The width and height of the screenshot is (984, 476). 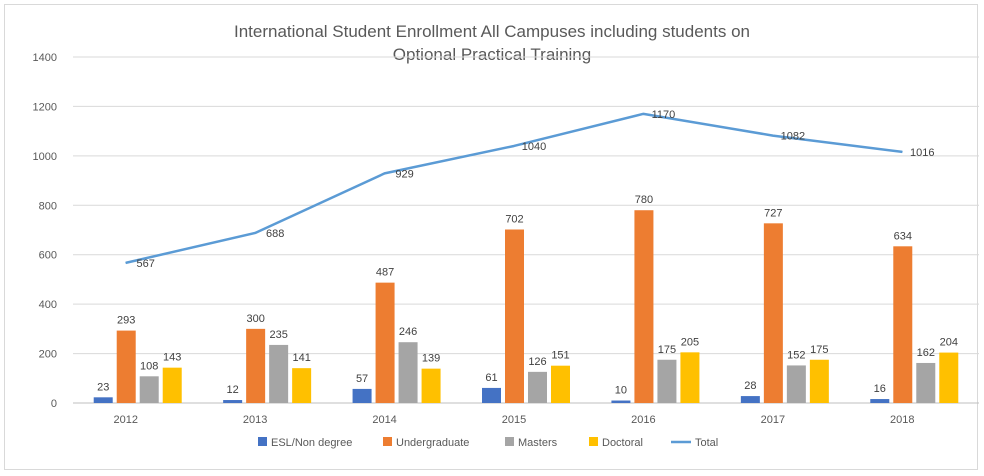 What do you see at coordinates (664, 115) in the screenshot?
I see `total-data-label: 1170` at bounding box center [664, 115].